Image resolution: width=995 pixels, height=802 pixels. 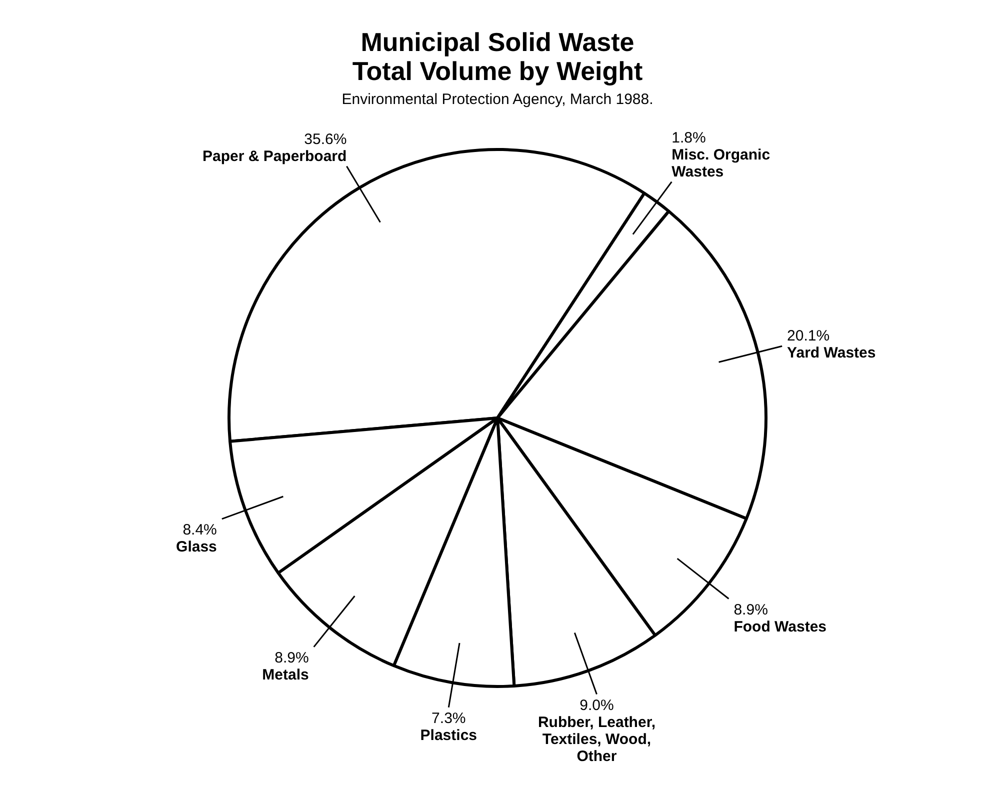 I want to click on data-label: 8.4%, so click(x=199, y=530).